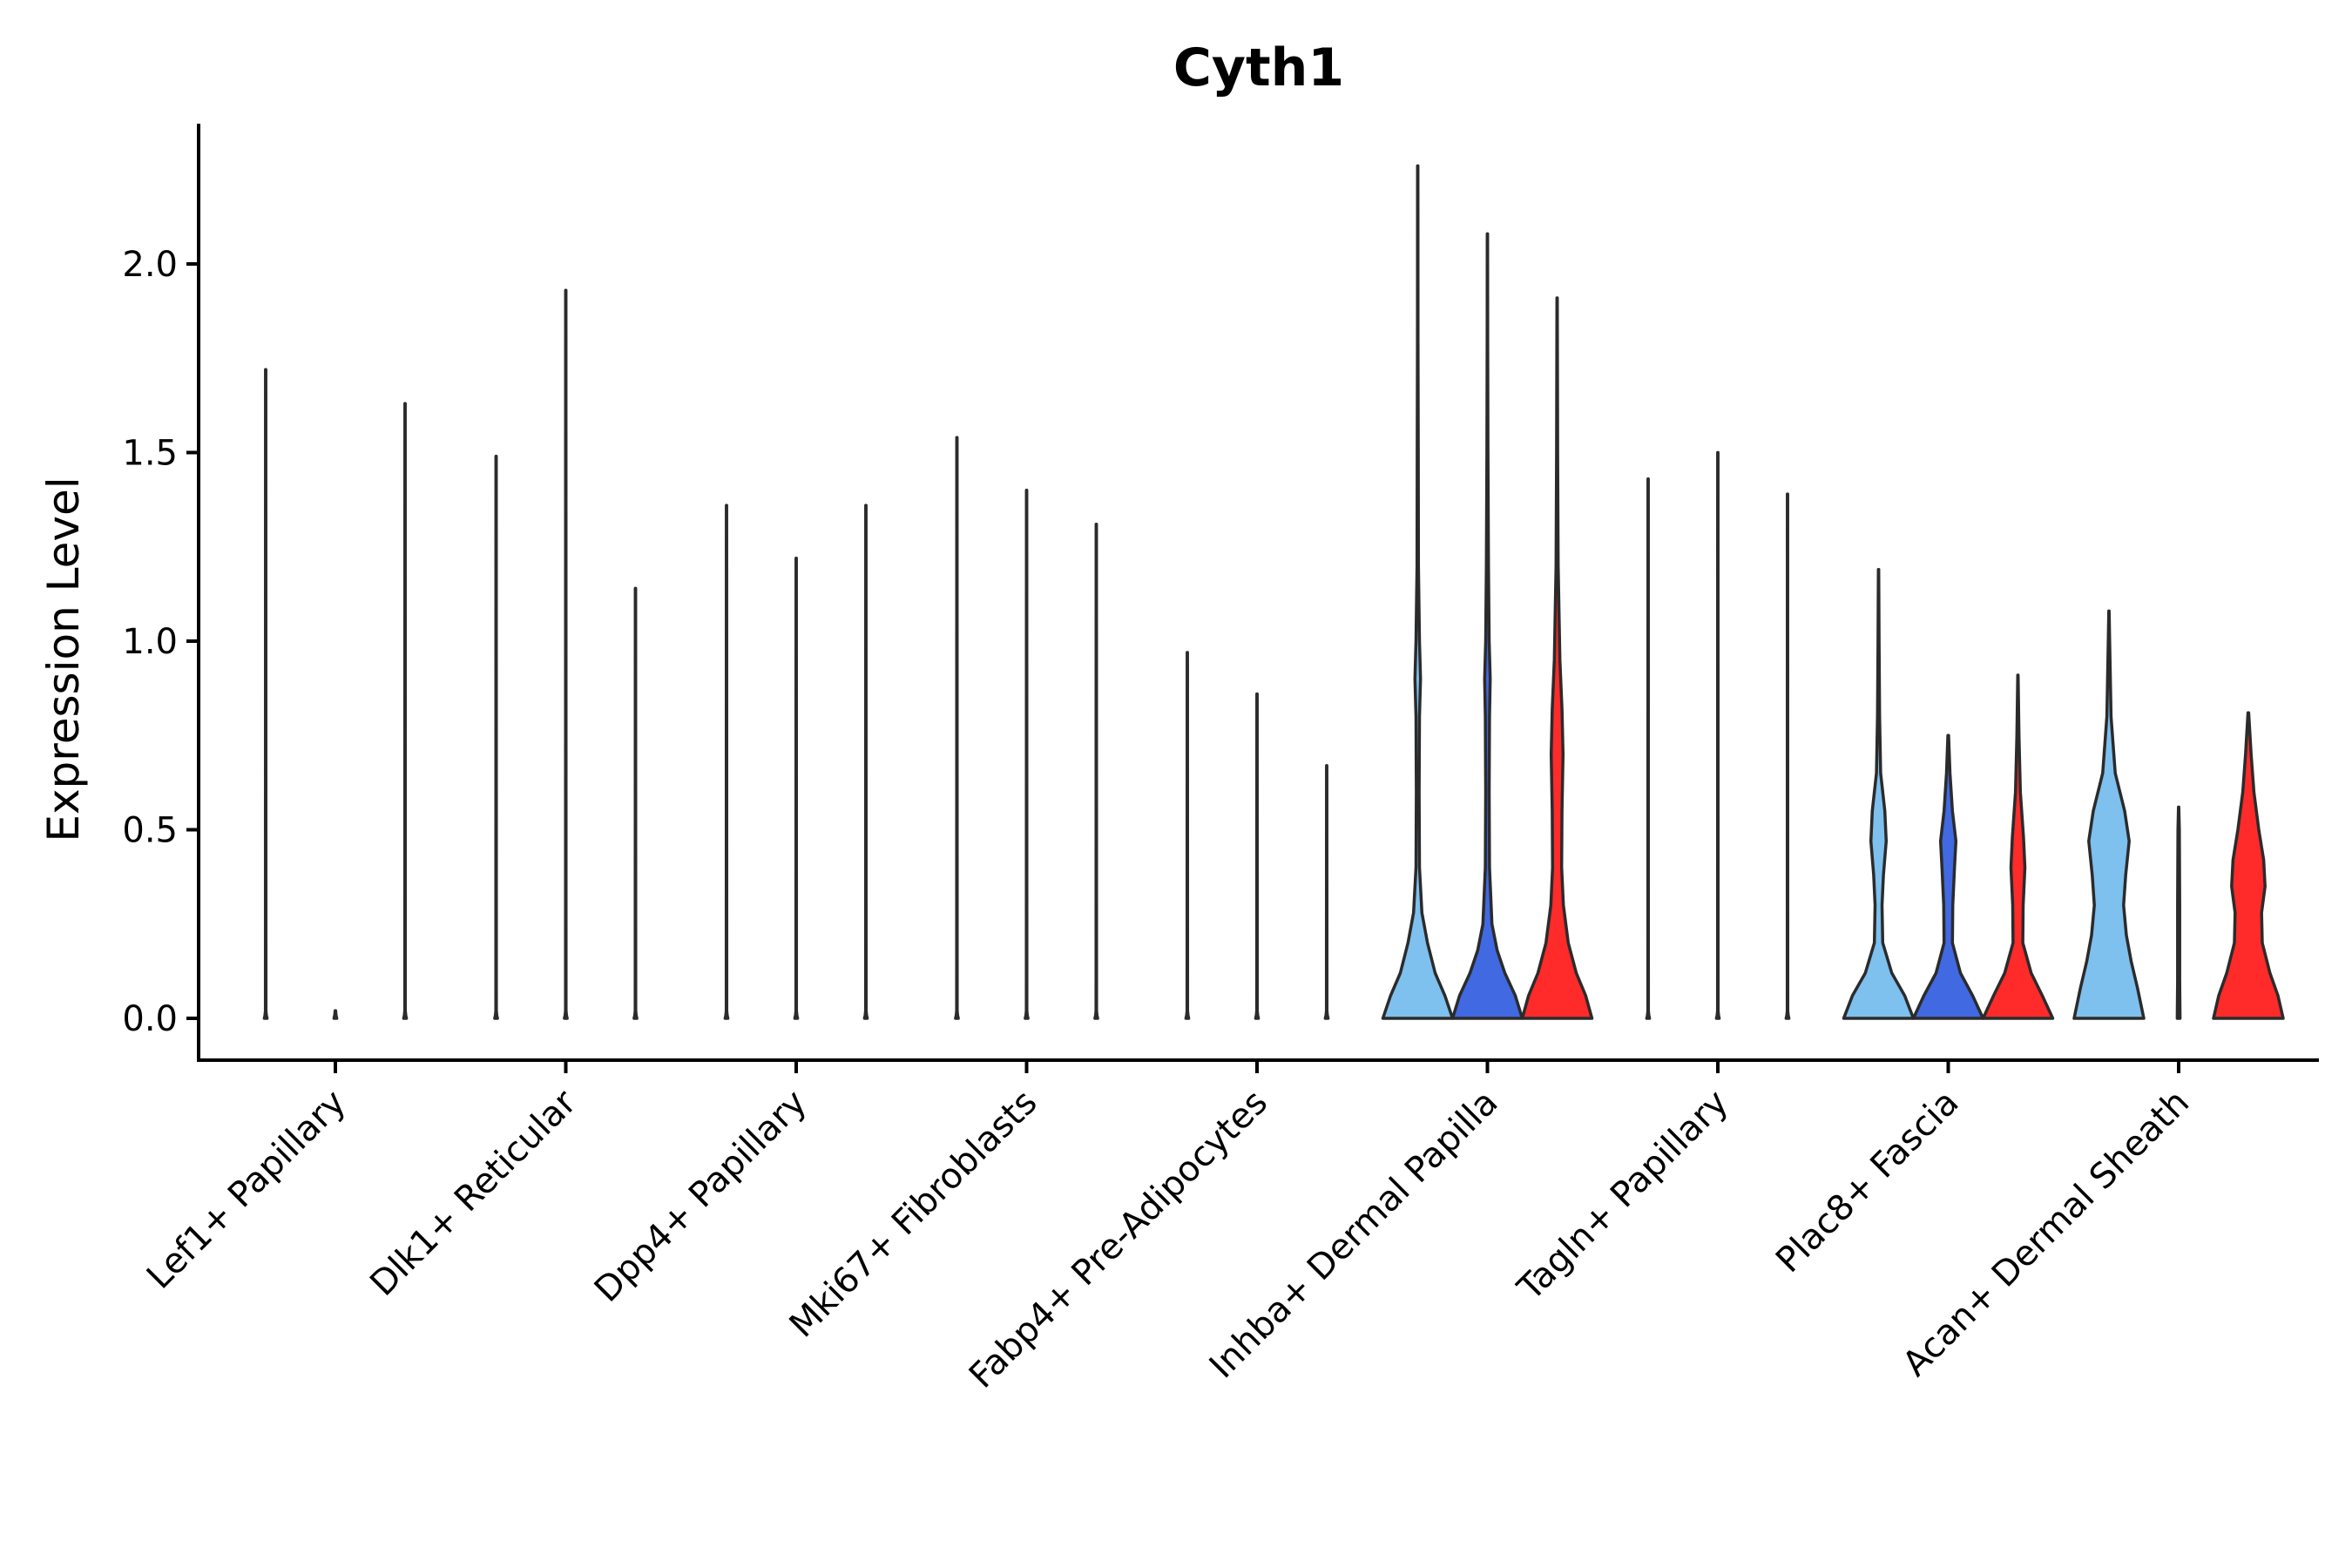 The image size is (2352, 1568). What do you see at coordinates (914, 1214) in the screenshot?
I see `x-tick-label: Mki67+ Fibroblasts` at bounding box center [914, 1214].